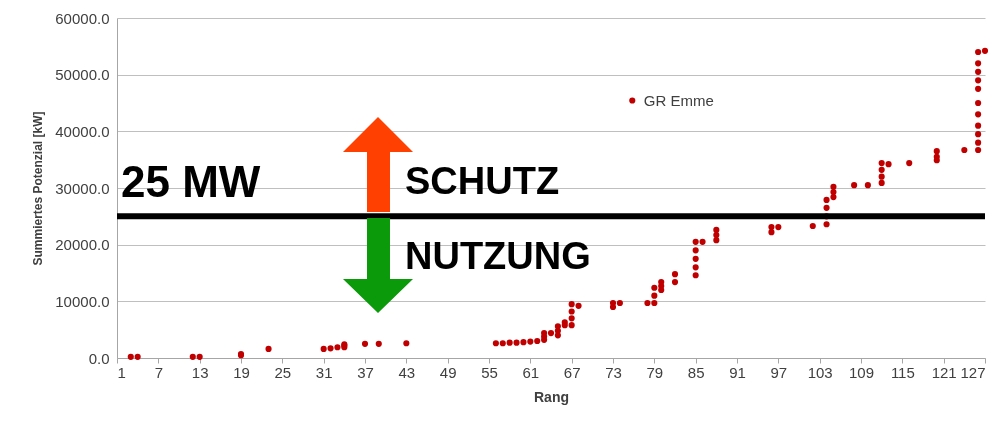 This screenshot has width=1003, height=421. I want to click on x-tick-label: 49, so click(448, 372).